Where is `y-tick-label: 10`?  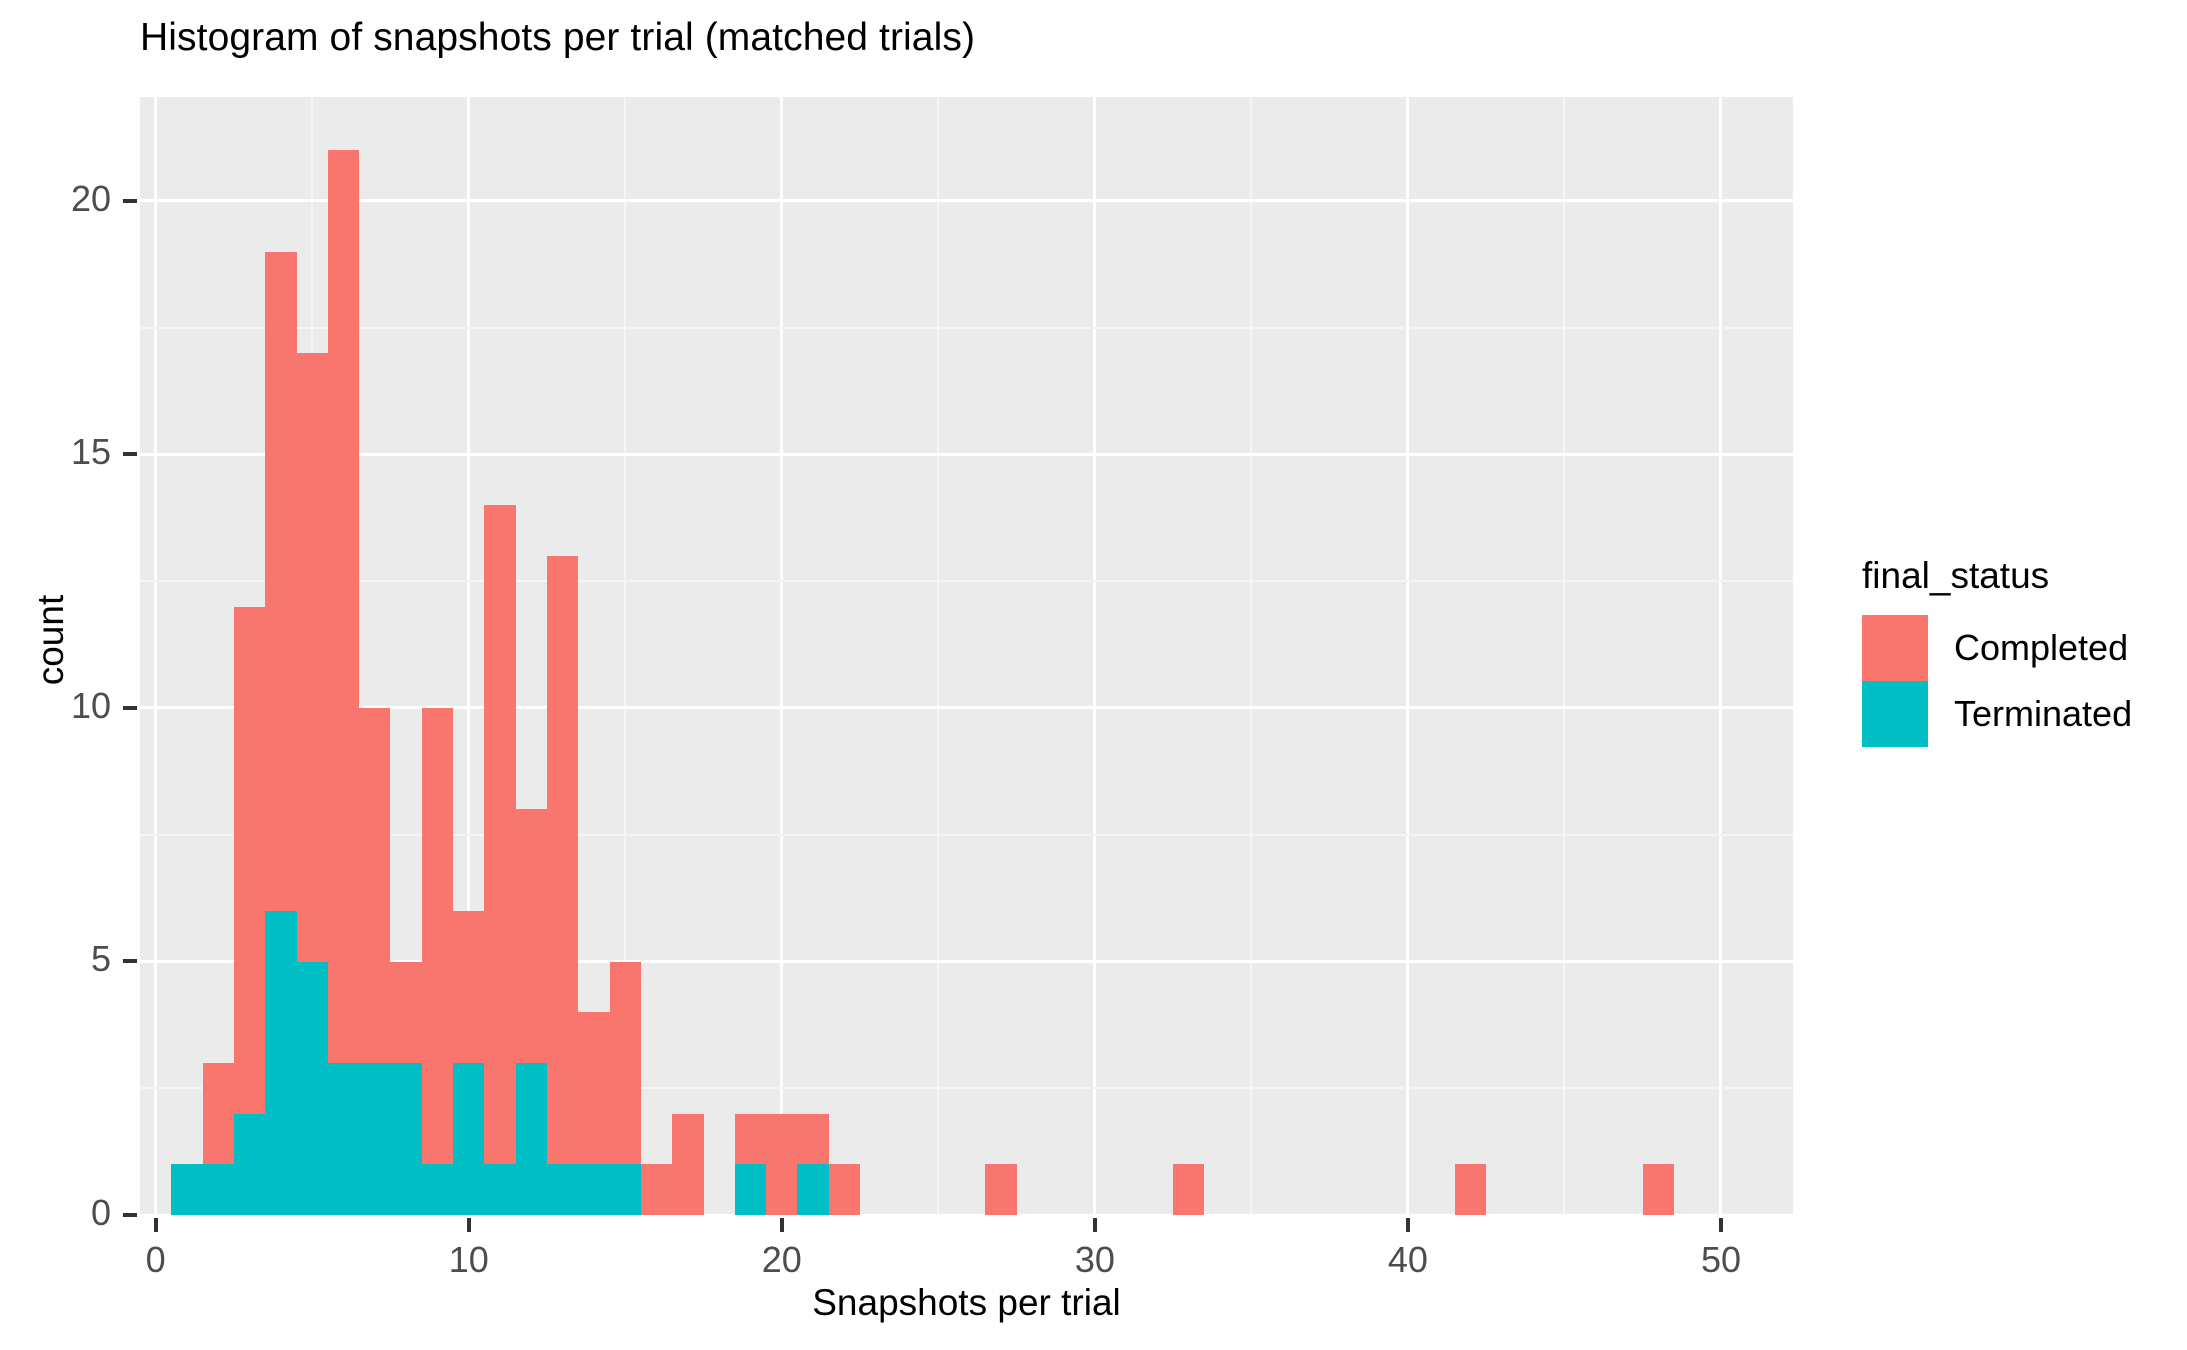
y-tick-label: 10 is located at coordinates (90, 705).